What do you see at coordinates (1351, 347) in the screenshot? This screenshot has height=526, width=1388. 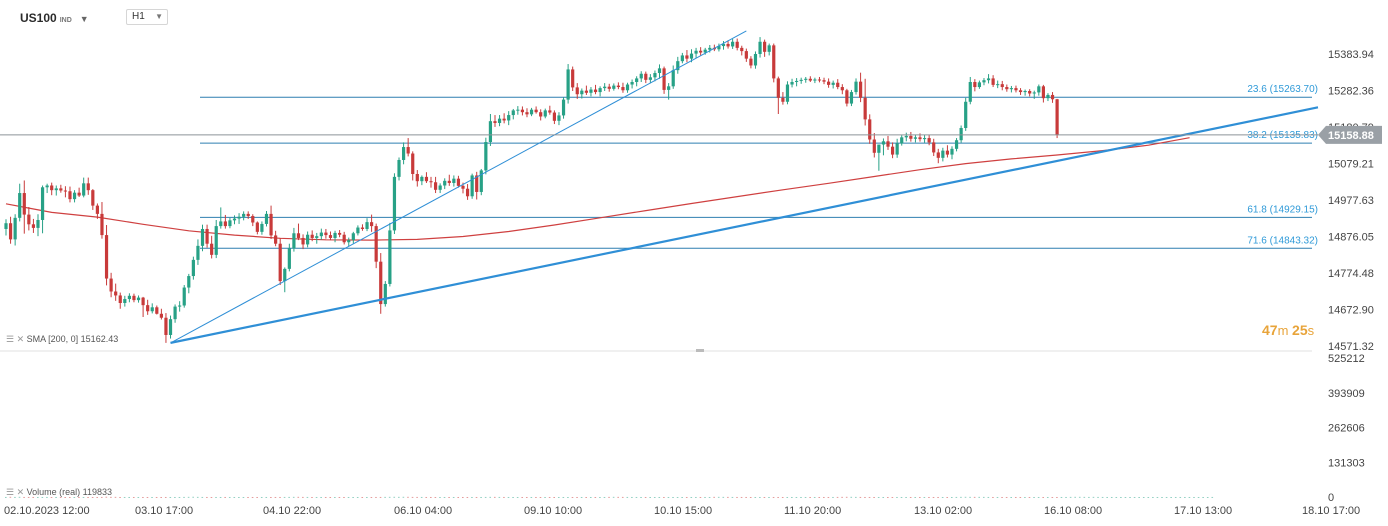 I see `price-tick-label: 14571.32` at bounding box center [1351, 347].